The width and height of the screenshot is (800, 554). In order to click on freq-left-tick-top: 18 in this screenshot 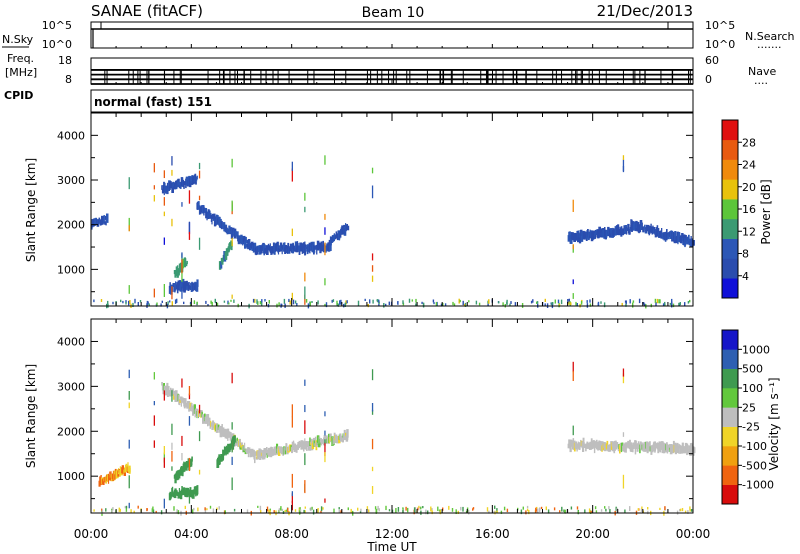, I will do `click(65, 60)`.